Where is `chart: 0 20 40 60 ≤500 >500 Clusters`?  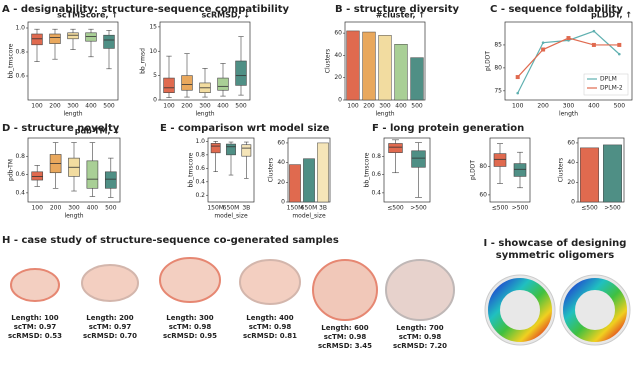 chart: 0 20 40 60 ≤500 >500 Clusters is located at coordinates (591, 174).